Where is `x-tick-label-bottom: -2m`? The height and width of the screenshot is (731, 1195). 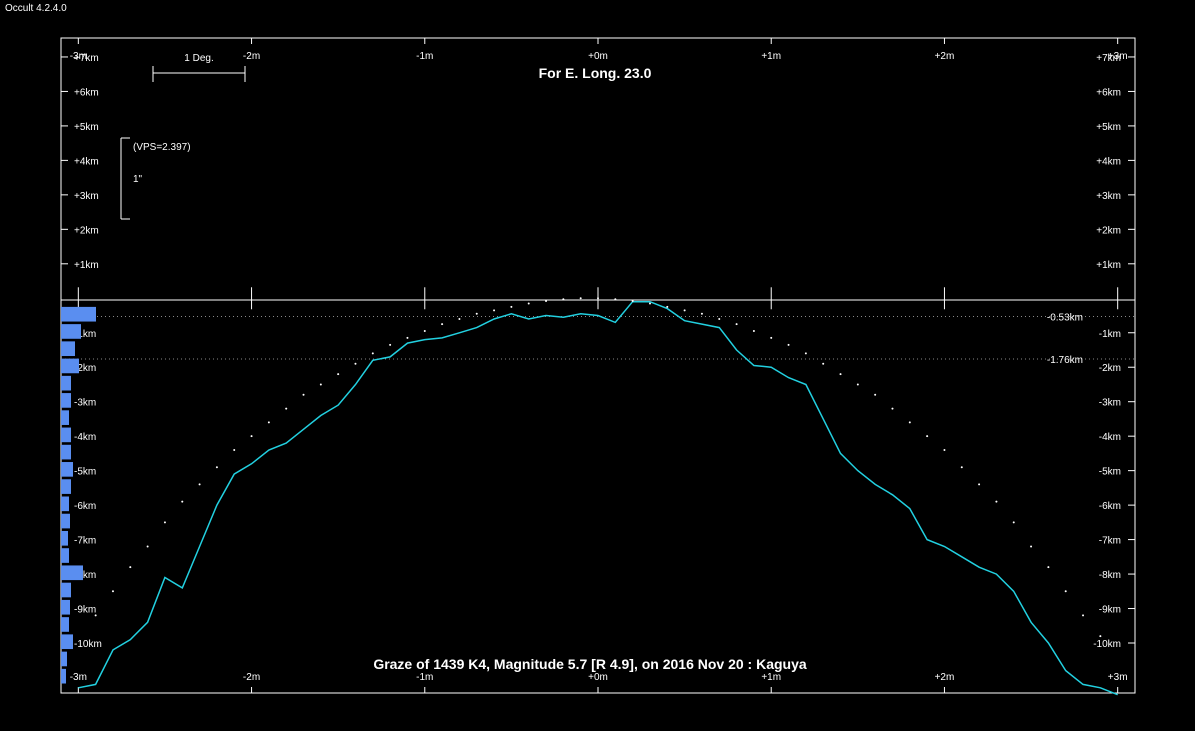 x-tick-label-bottom: -2m is located at coordinates (251, 677).